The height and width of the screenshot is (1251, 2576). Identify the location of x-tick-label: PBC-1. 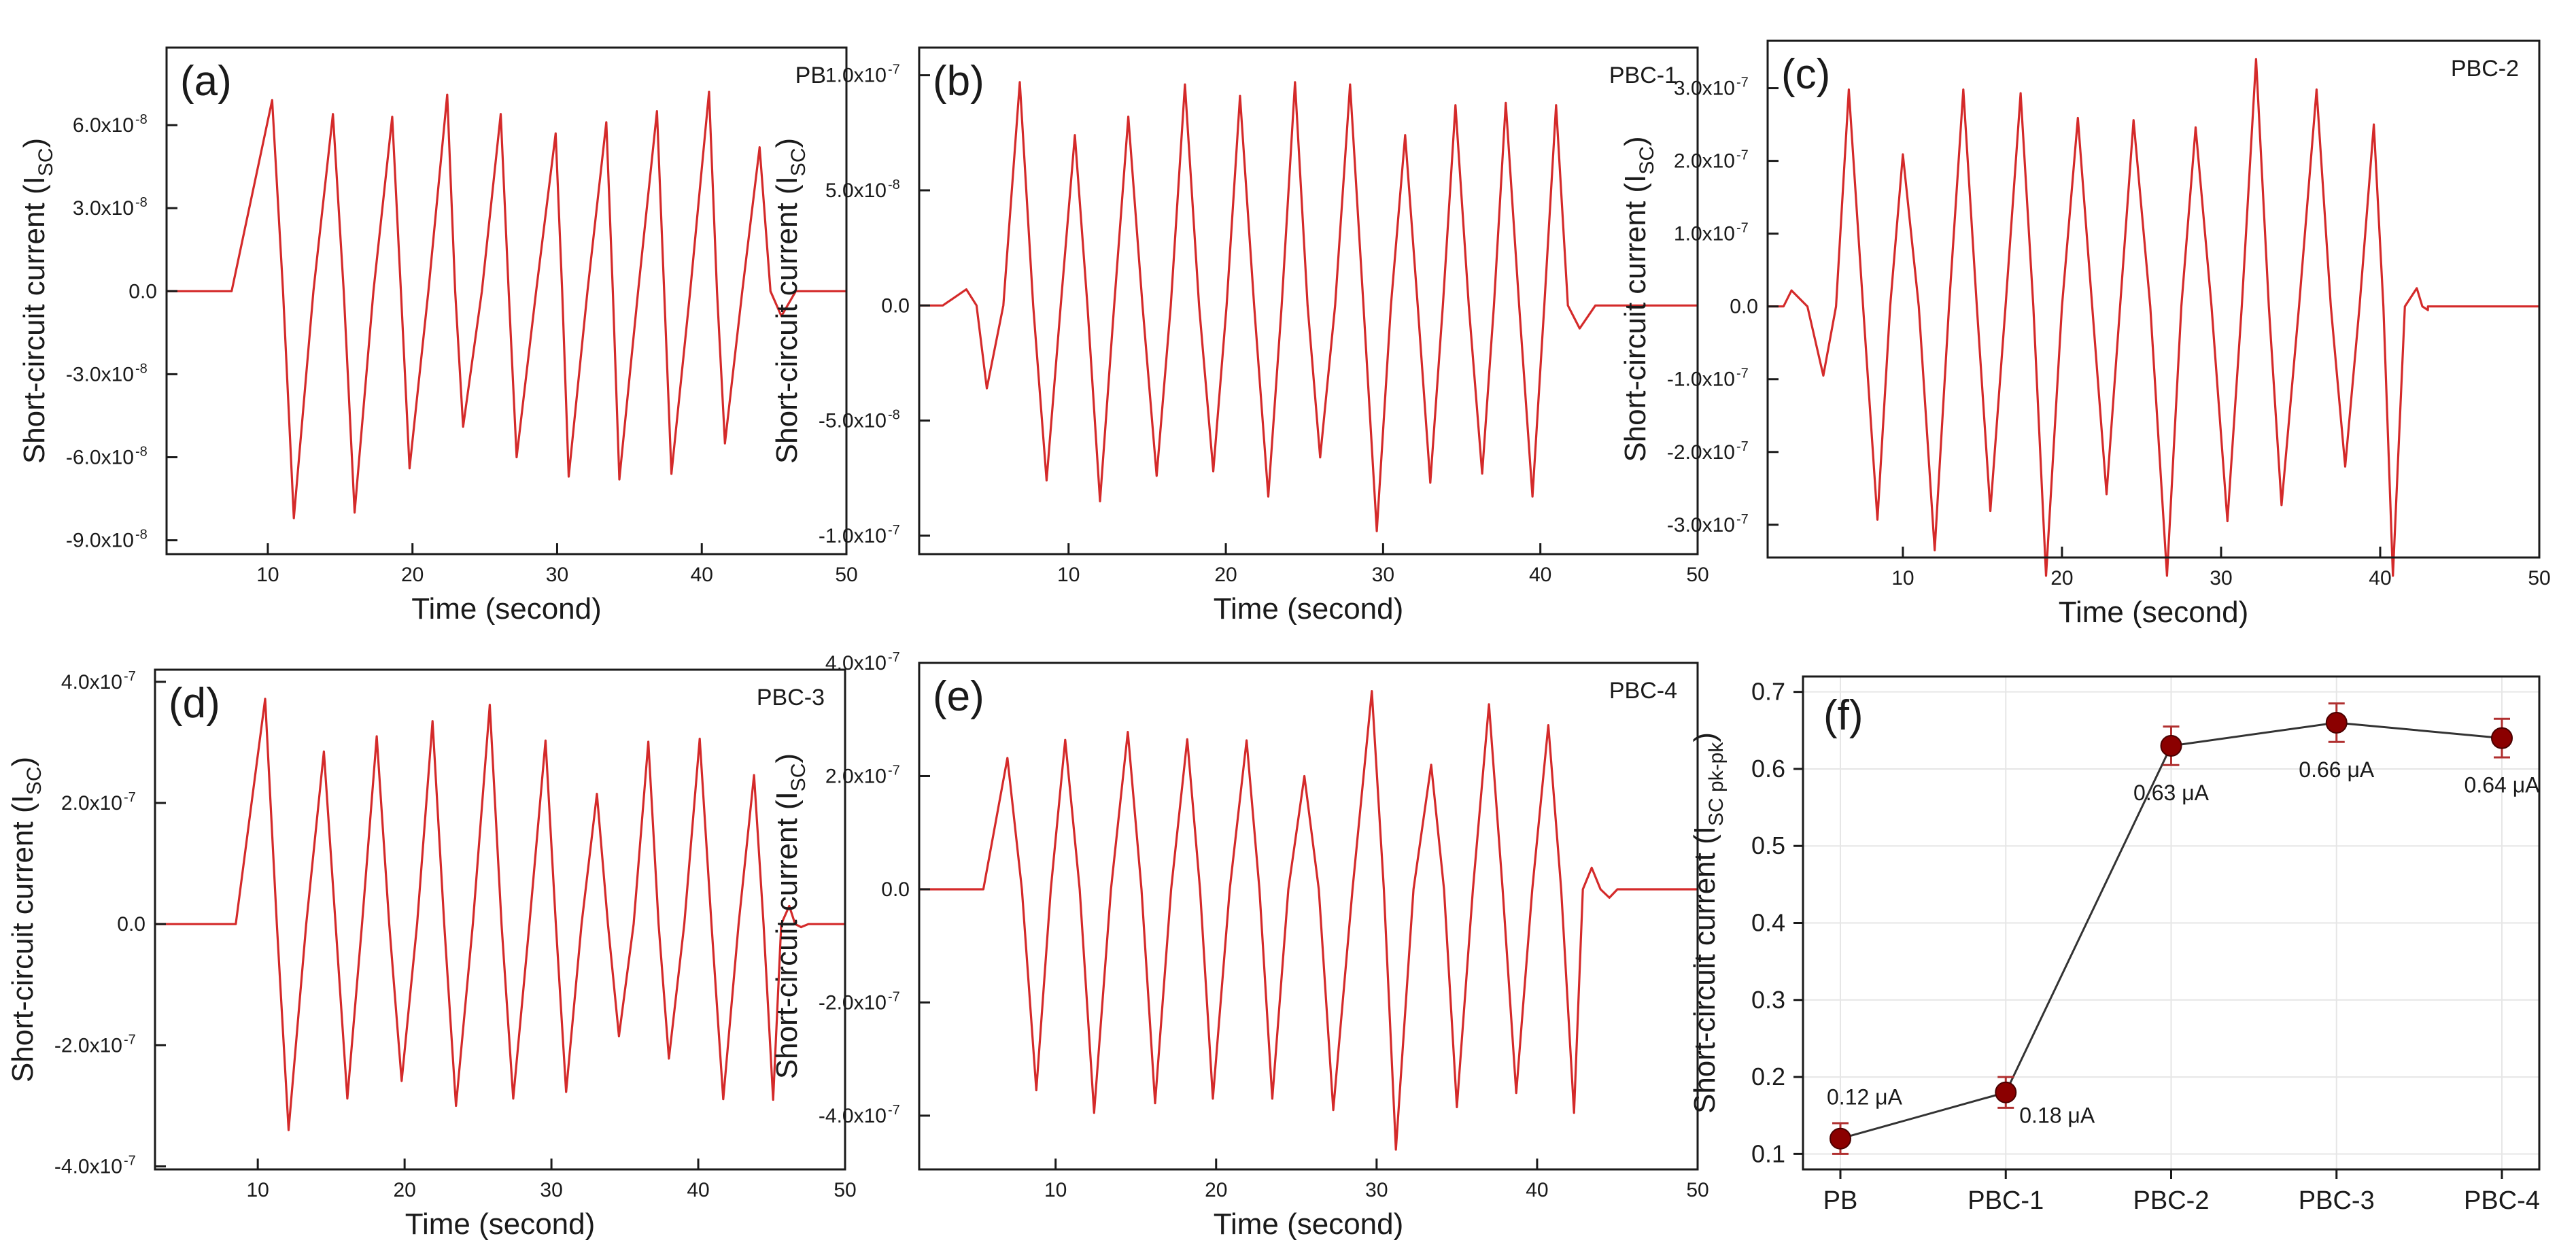
(2006, 1200).